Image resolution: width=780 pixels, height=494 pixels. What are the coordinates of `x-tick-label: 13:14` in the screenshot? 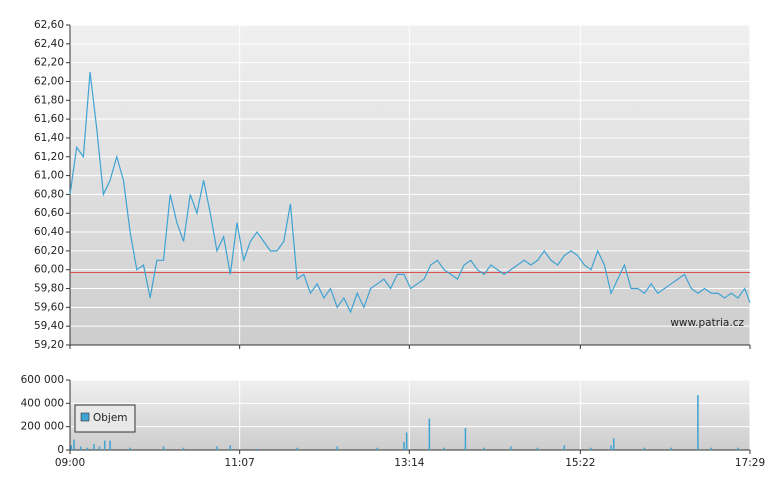 It's located at (409, 463).